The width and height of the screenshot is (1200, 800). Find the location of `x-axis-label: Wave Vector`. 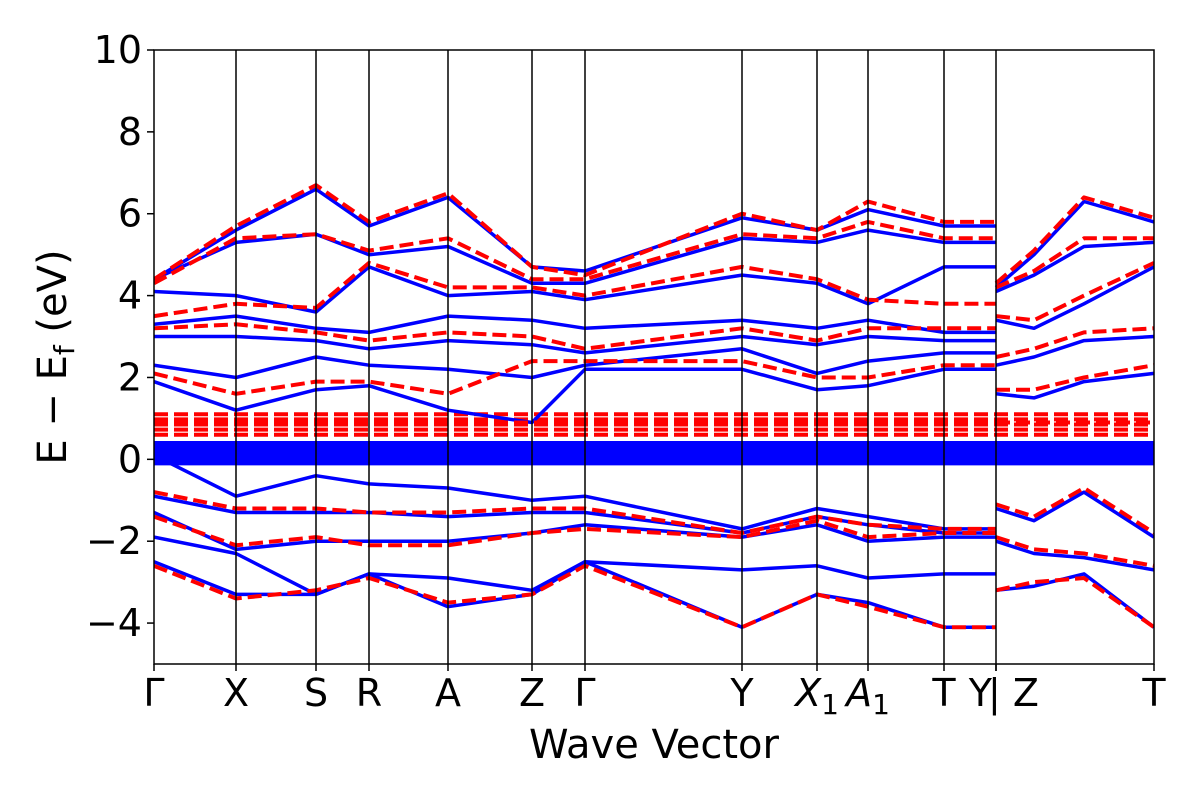

x-axis-label: Wave Vector is located at coordinates (654, 745).